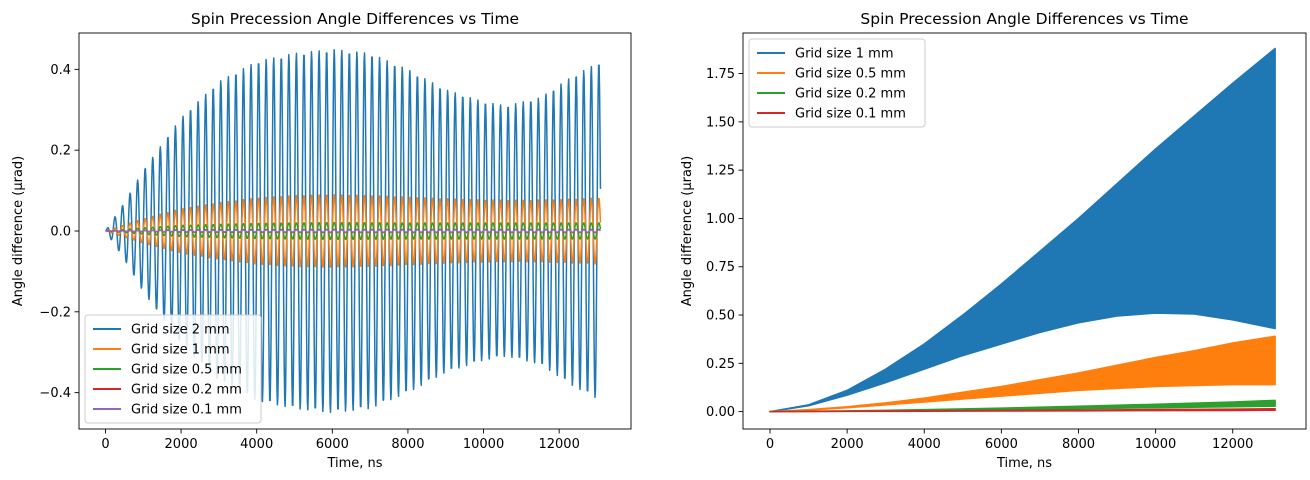 This screenshot has height=480, width=1310. Describe the element at coordinates (60, 151) in the screenshot. I see `y-tick-label: 0.2` at that location.